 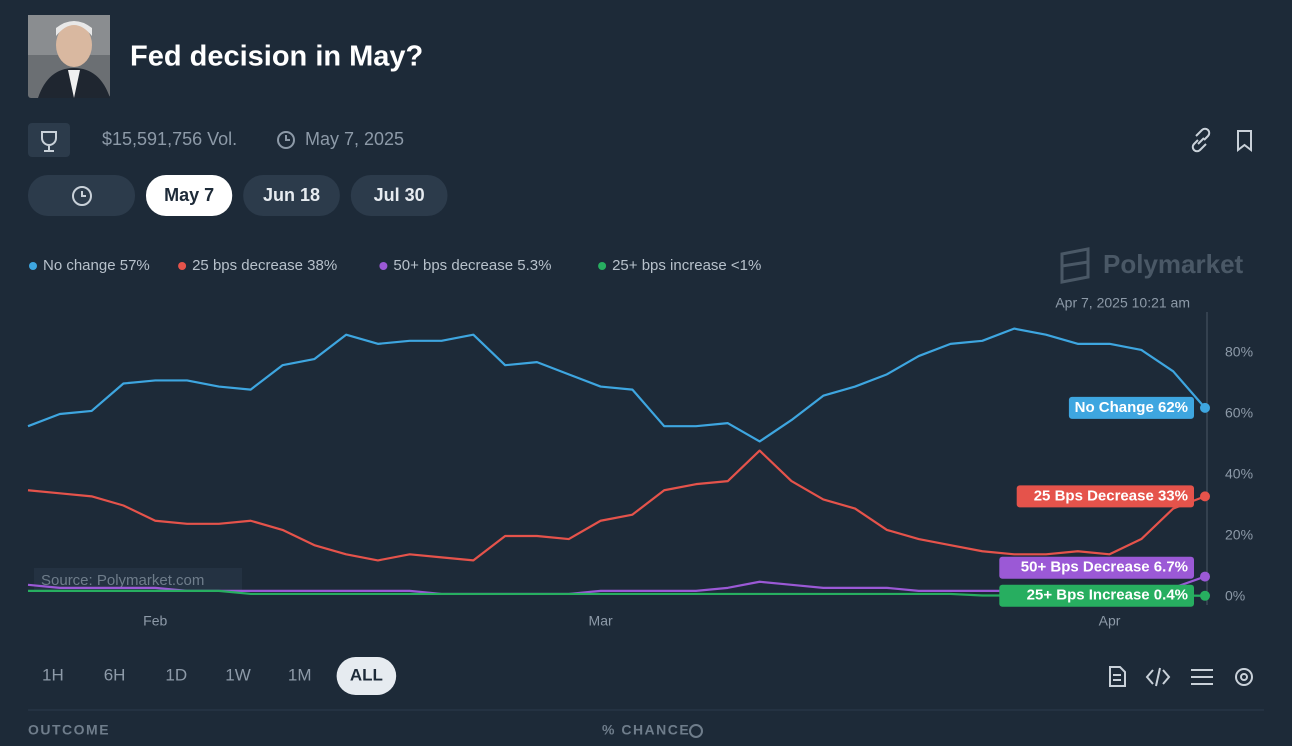 What do you see at coordinates (686, 265) in the screenshot?
I see `legend-label: 25+ bps increase <1%` at bounding box center [686, 265].